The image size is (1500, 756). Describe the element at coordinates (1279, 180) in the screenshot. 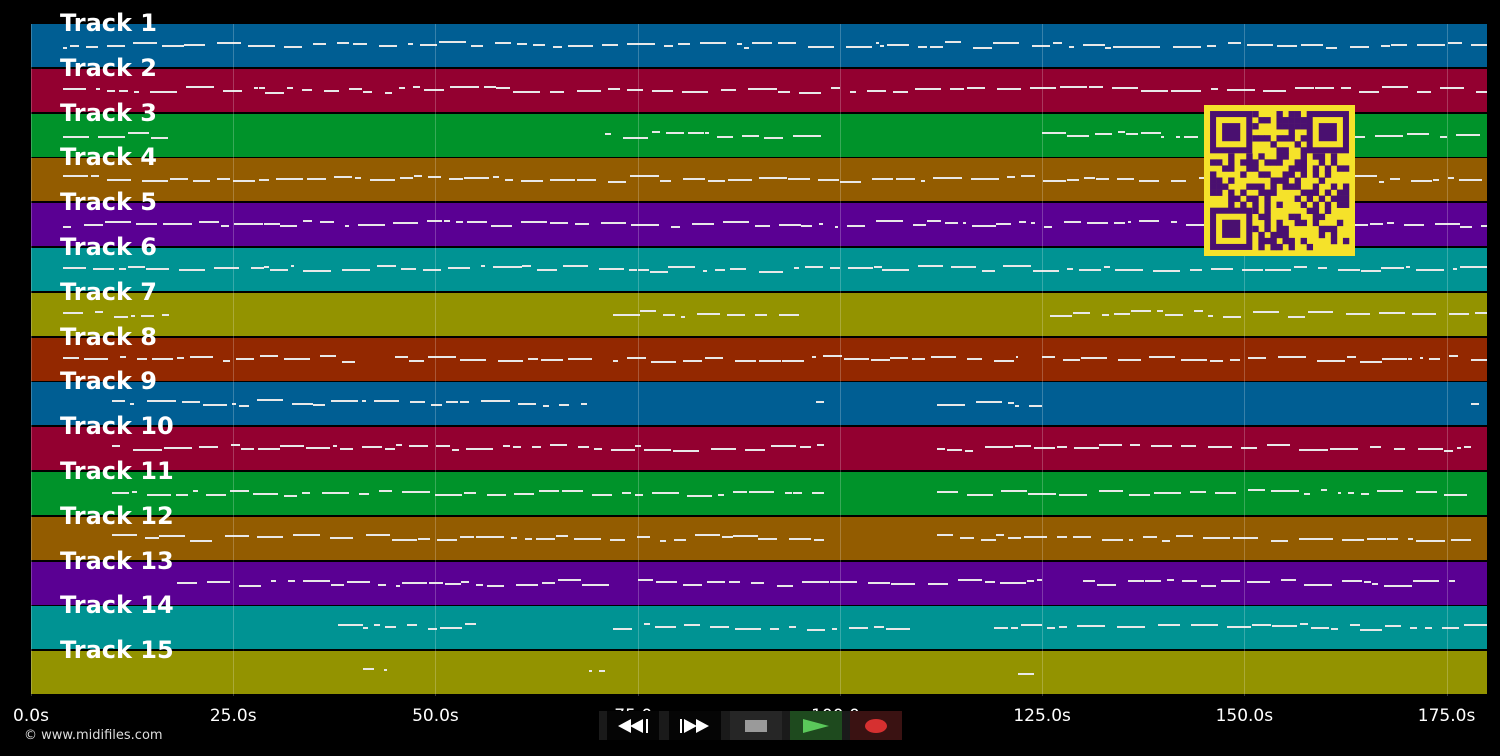

I see `qr-code-icon` at that location.